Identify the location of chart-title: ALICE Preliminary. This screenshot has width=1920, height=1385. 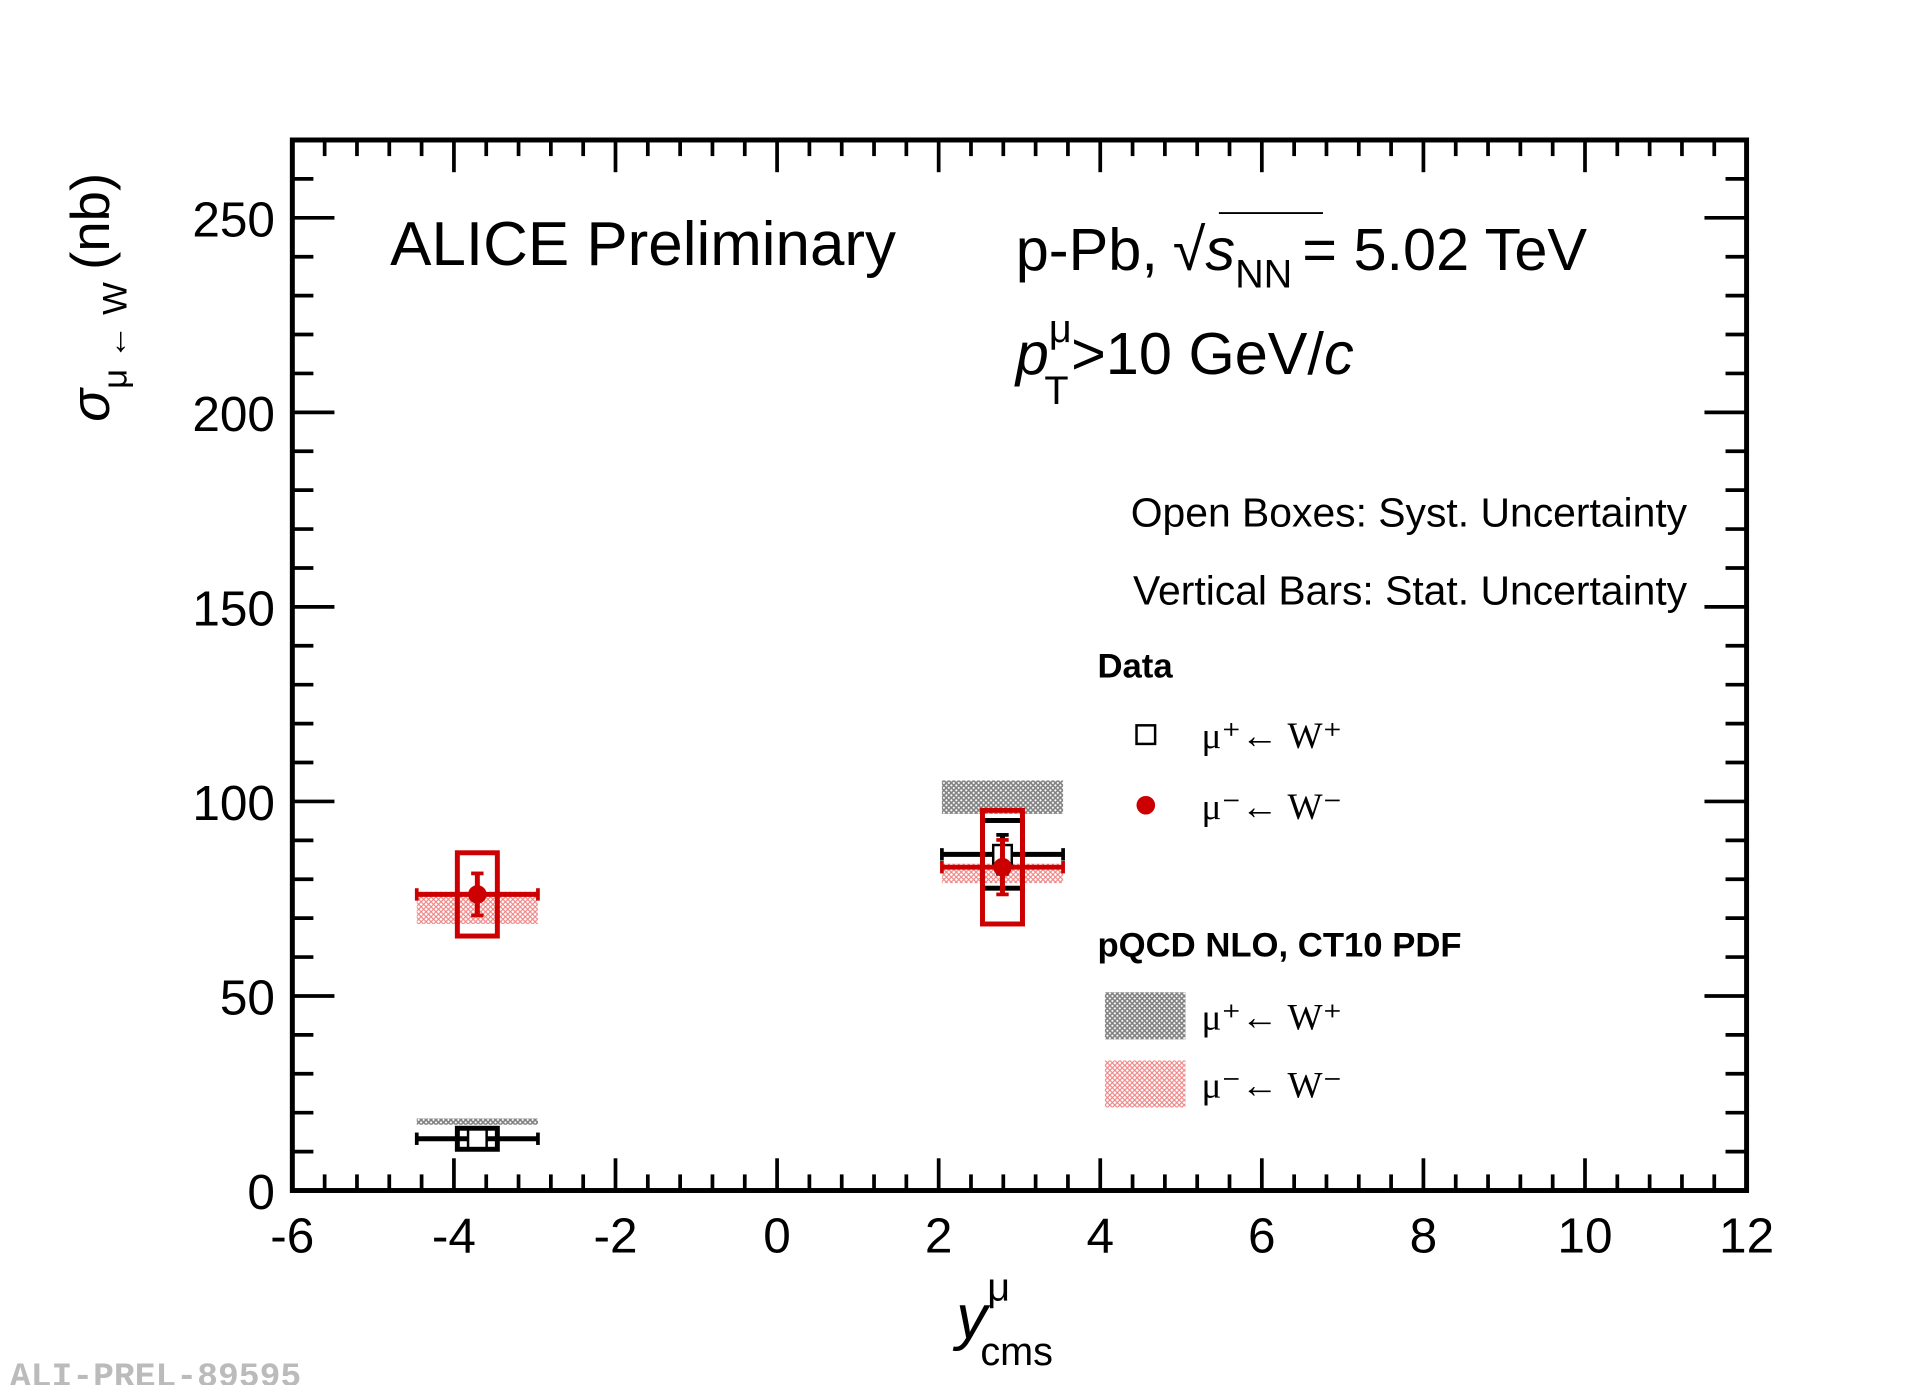
(643, 244).